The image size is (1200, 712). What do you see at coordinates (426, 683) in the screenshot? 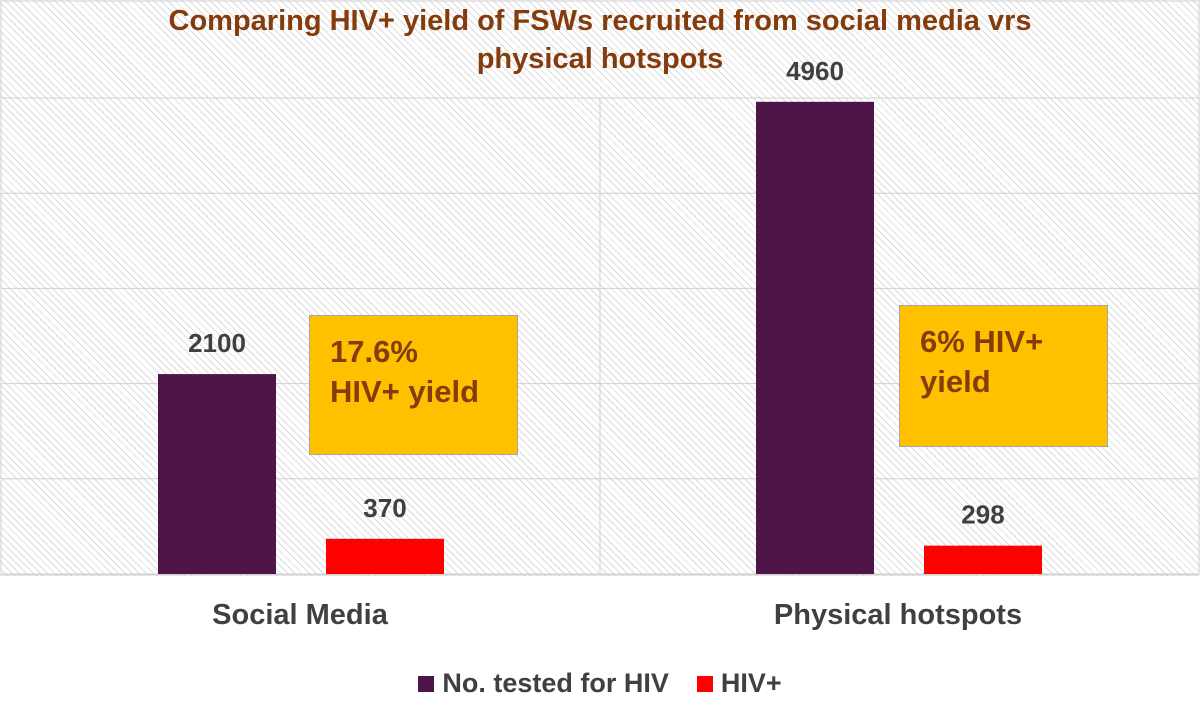
I see `legend-swatch-tested` at bounding box center [426, 683].